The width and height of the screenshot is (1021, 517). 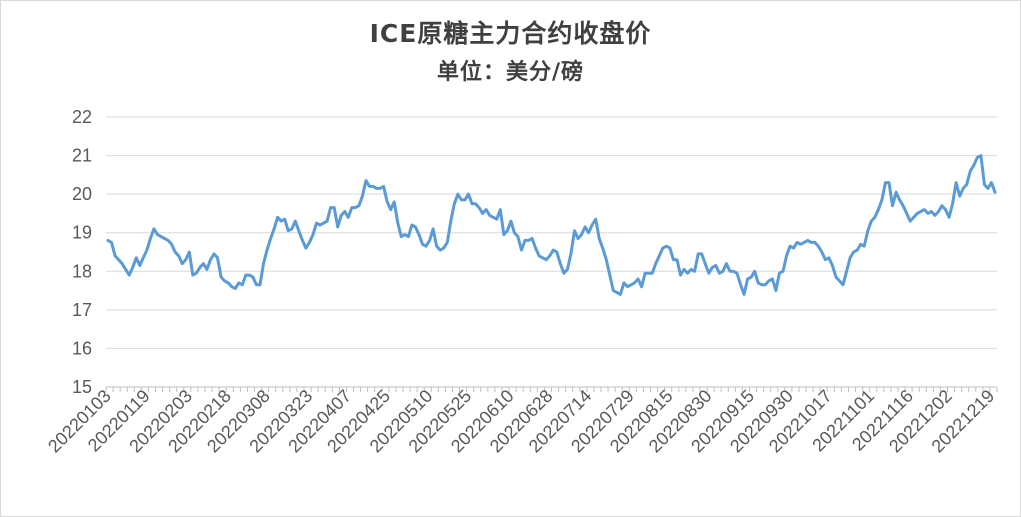 What do you see at coordinates (82, 194) in the screenshot?
I see `y-tick-label: 20` at bounding box center [82, 194].